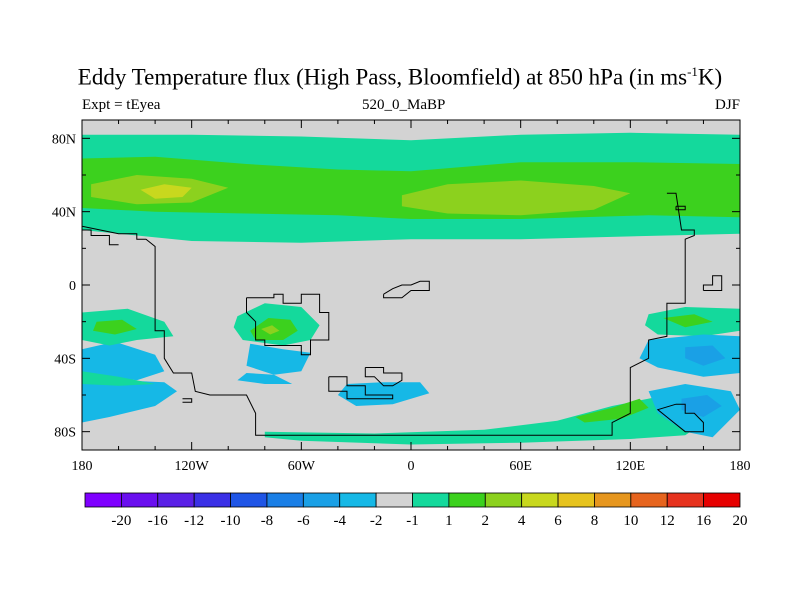 This screenshot has width=800, height=600. I want to click on colorbar-label: -20, so click(121, 521).